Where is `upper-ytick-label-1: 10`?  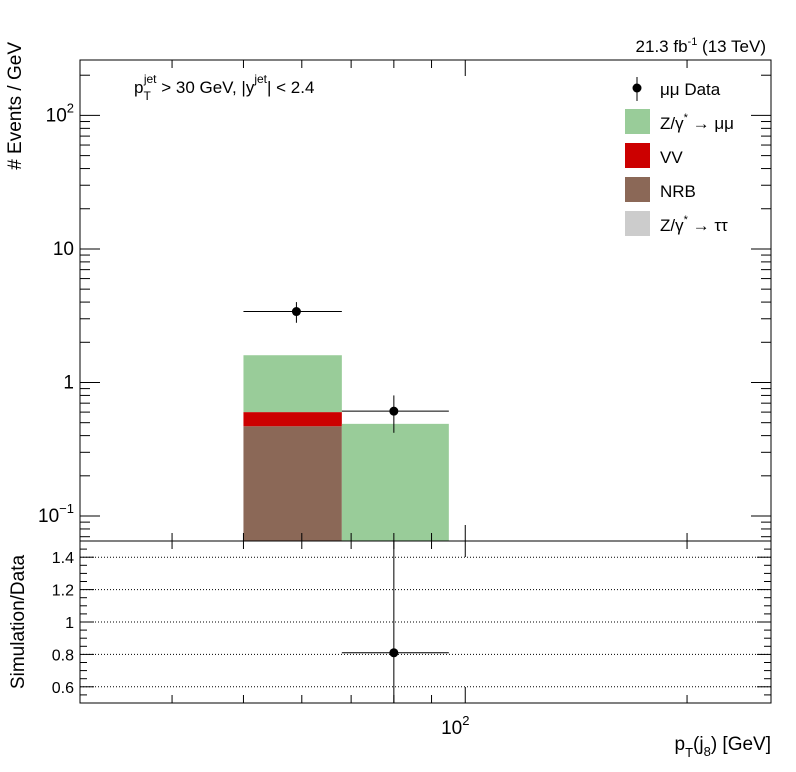
upper-ytick-label-1: 10 is located at coordinates (63, 249).